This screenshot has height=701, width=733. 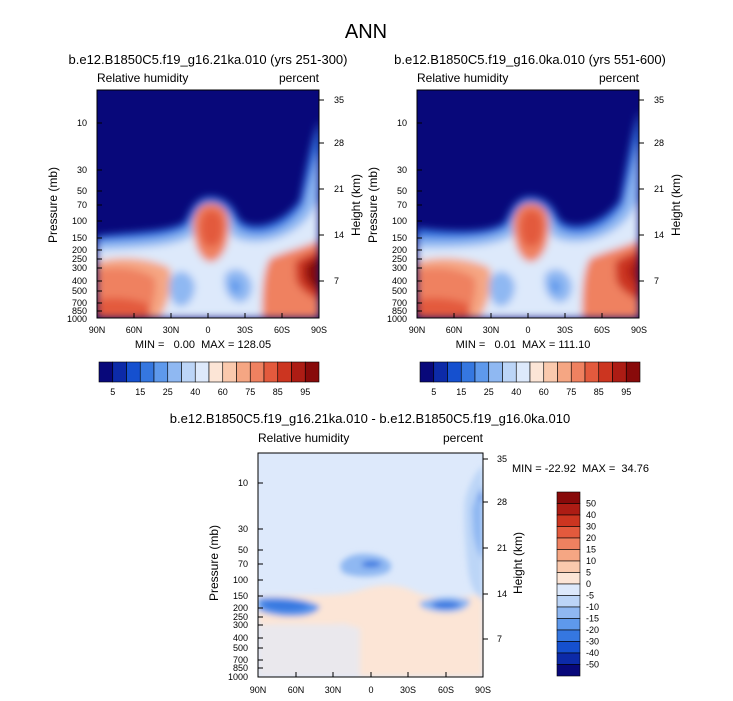 What do you see at coordinates (168, 392) in the screenshot?
I see `colorbar-label: 25` at bounding box center [168, 392].